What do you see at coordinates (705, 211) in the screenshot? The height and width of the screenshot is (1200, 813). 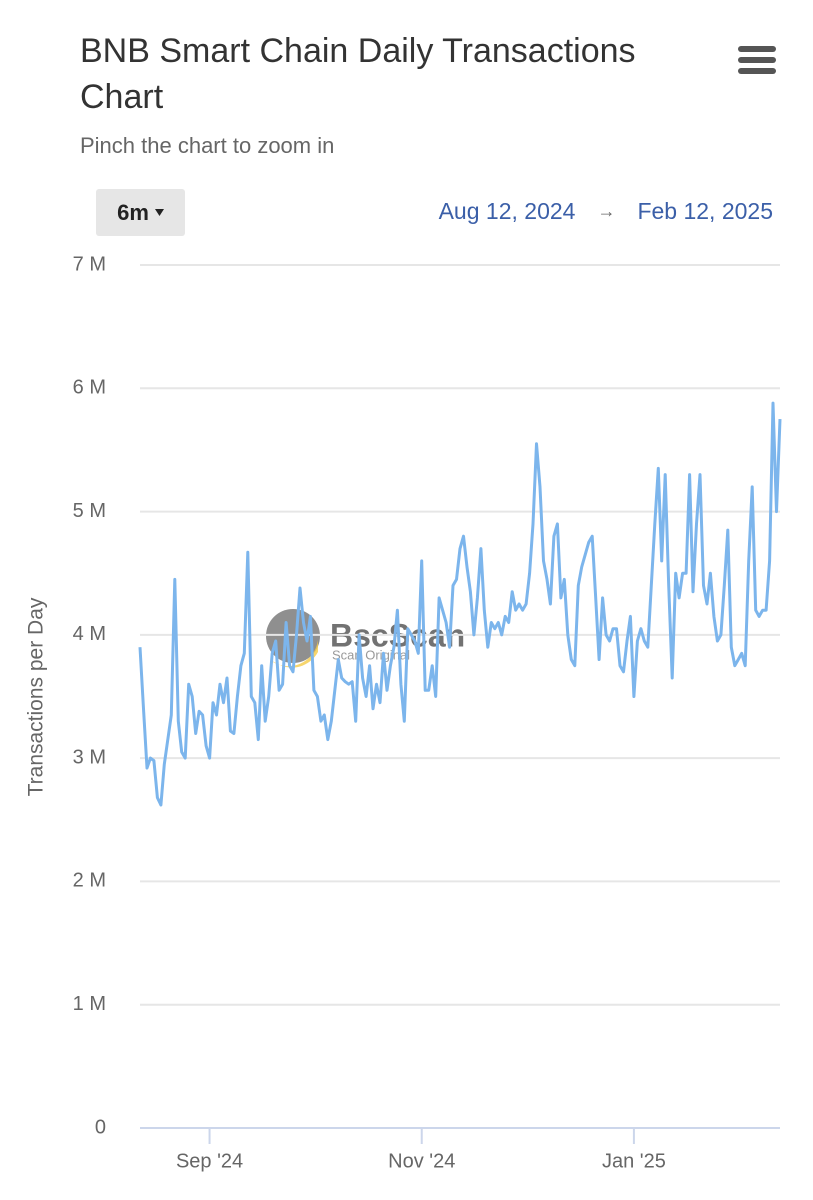 I see `range-end: Feb 12, 2025` at bounding box center [705, 211].